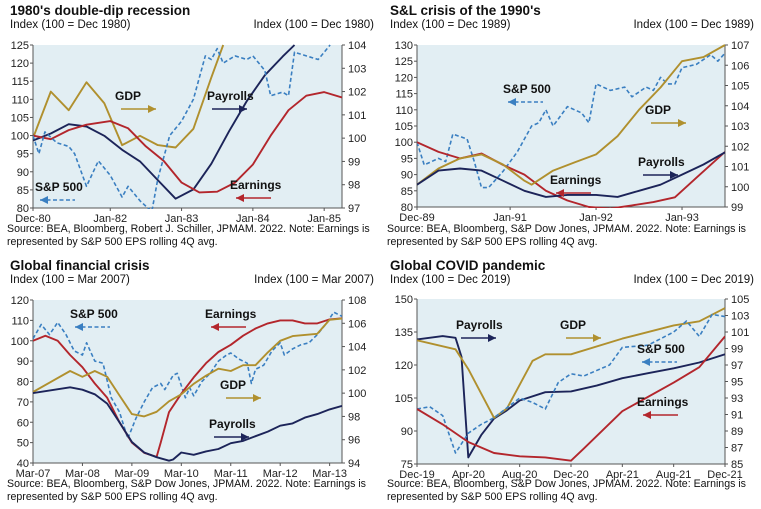 The width and height of the screenshot is (761, 509). Describe the element at coordinates (182, 219) in the screenshot. I see `x-tick-label: Jan-83` at that location.